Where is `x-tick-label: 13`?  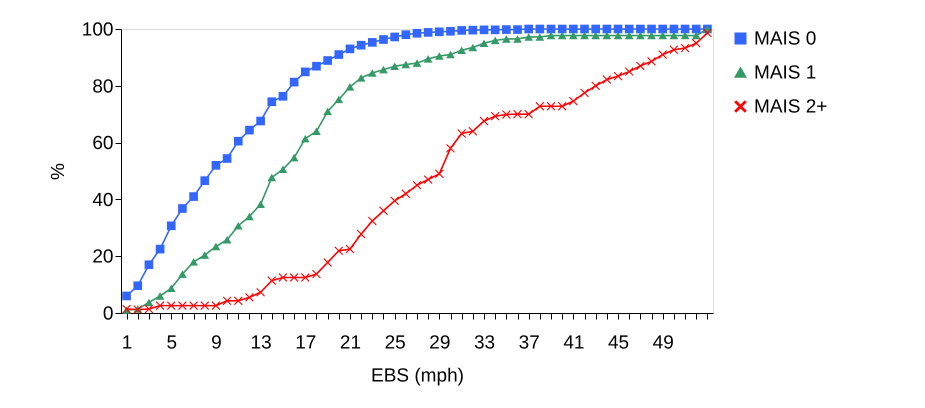 x-tick-label: 13 is located at coordinates (261, 343).